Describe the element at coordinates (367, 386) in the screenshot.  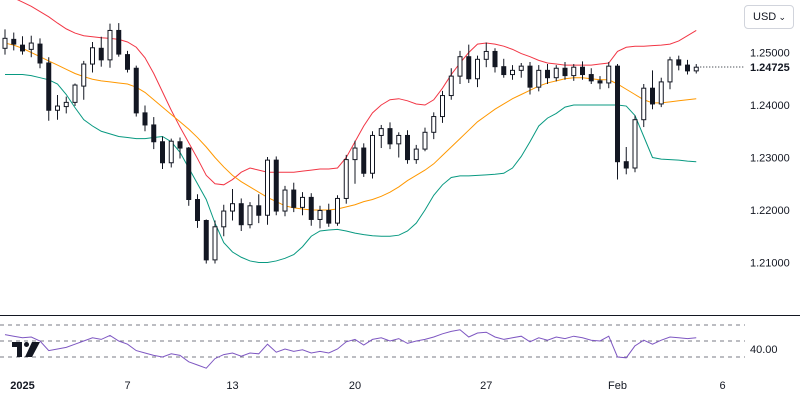
I see `time-axis: 2025 7 13 20 27 Feb 6` at that location.